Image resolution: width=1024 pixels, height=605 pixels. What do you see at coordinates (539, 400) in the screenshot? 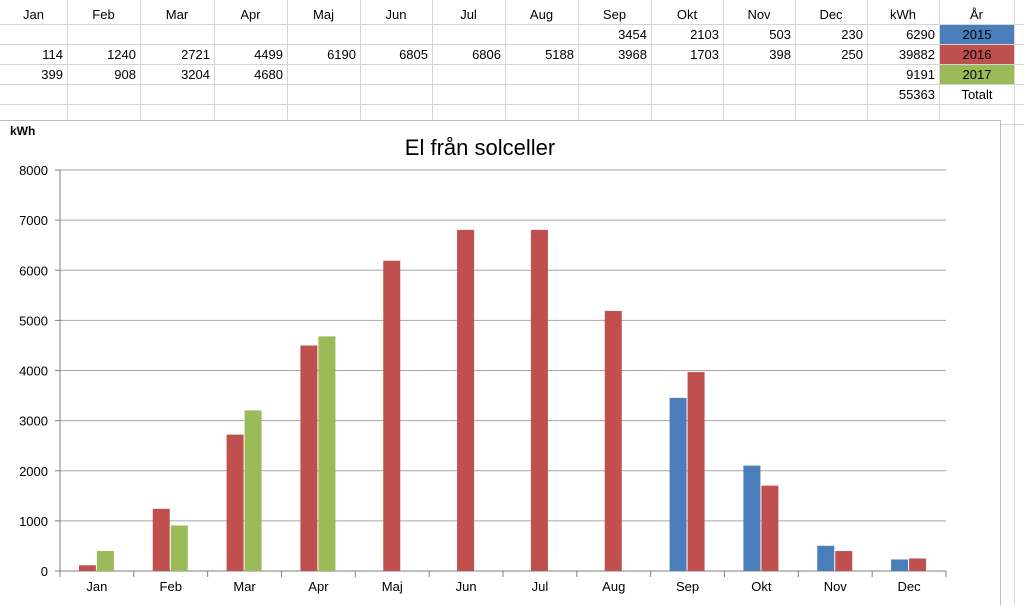
I see `bar-2016-jul` at bounding box center [539, 400].